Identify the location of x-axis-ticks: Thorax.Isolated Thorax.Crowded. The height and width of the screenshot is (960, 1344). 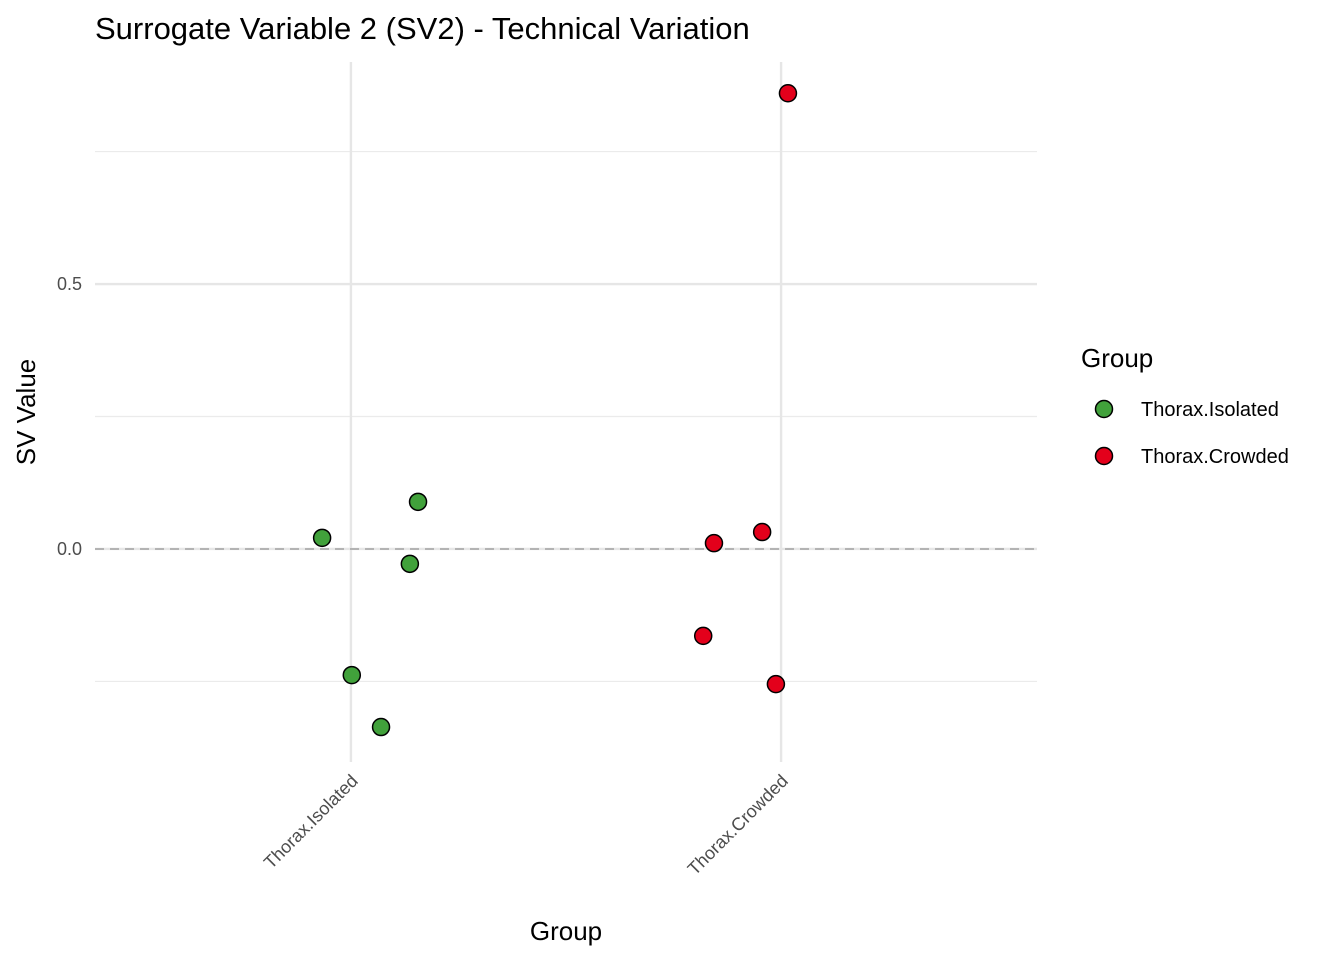
(526, 825).